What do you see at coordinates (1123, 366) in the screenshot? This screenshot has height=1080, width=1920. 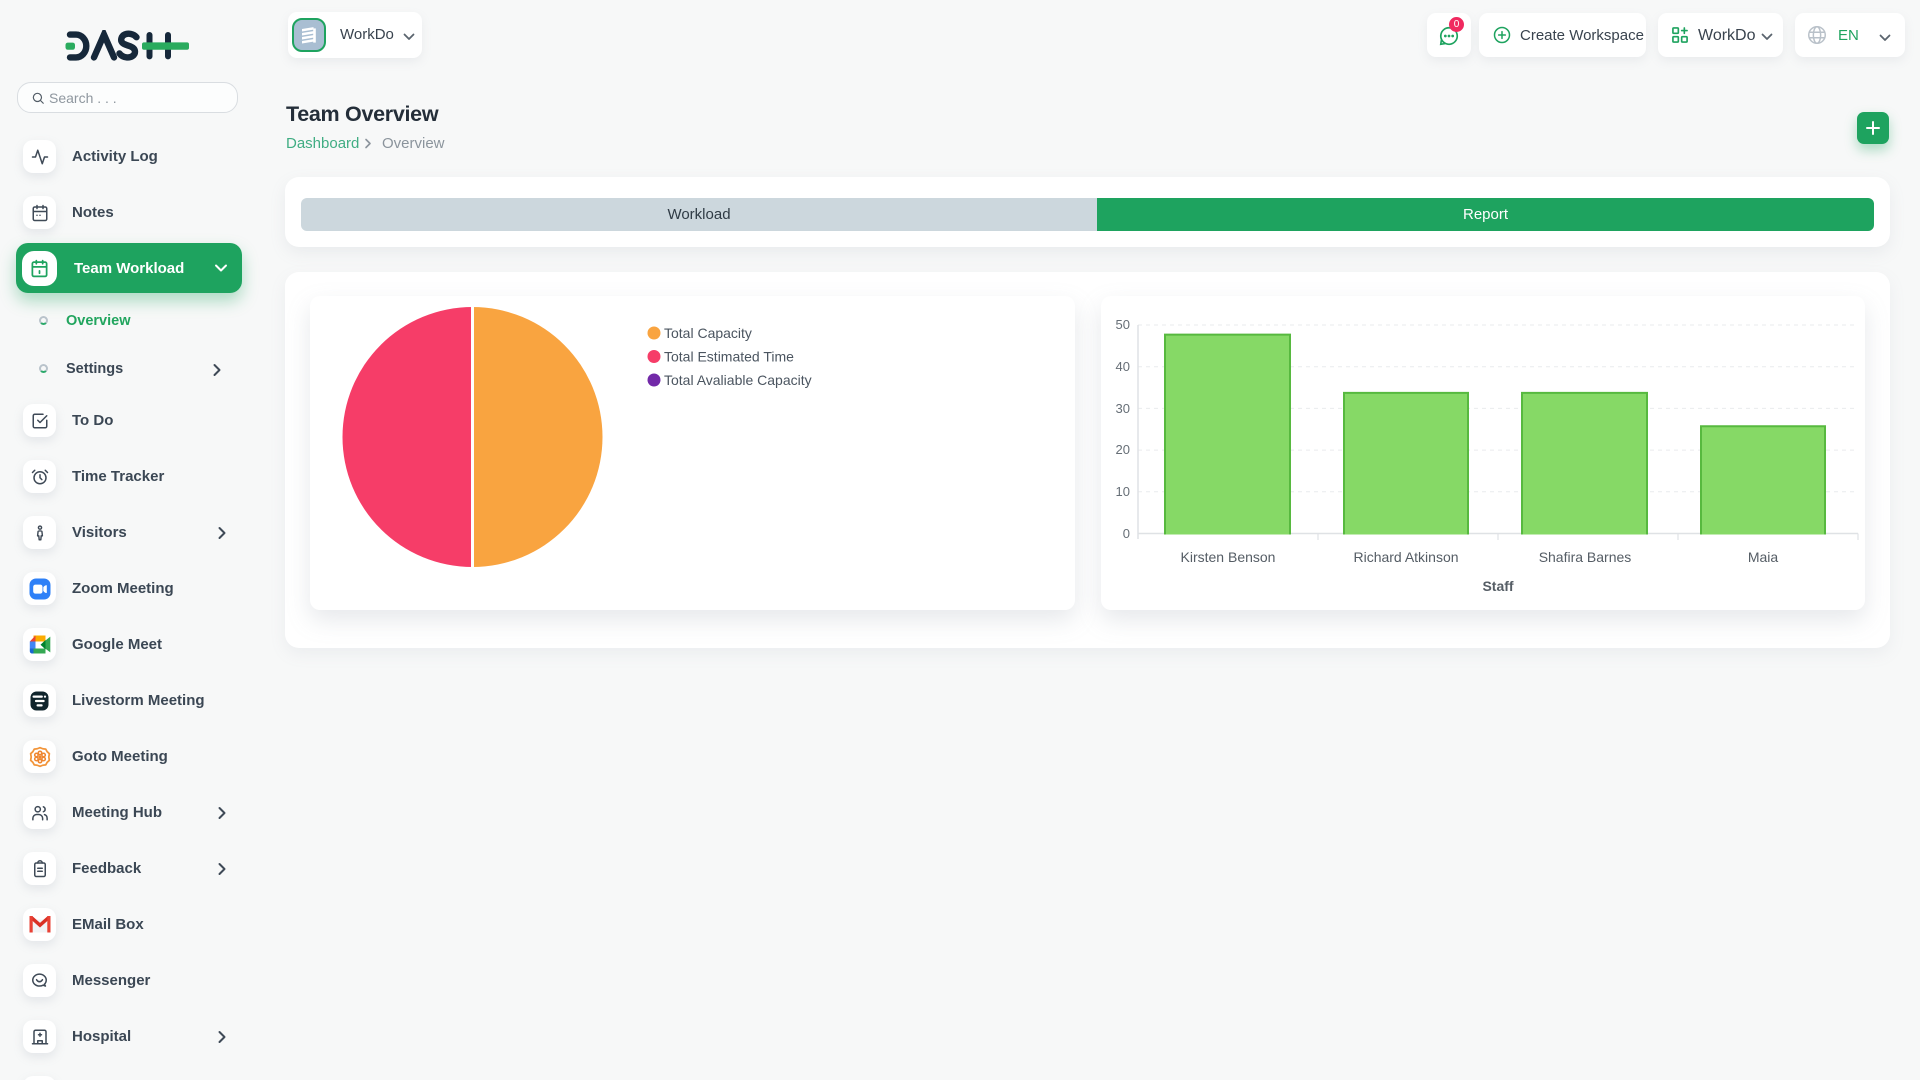 I see `svg-text: 40` at bounding box center [1123, 366].